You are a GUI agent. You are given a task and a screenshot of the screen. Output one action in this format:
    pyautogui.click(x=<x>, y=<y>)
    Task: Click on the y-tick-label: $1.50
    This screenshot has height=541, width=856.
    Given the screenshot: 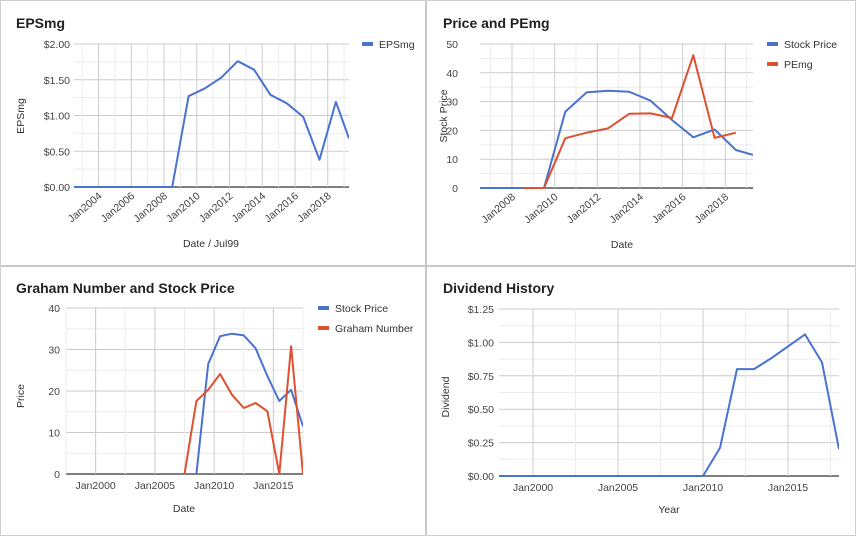 What is the action you would take?
    pyautogui.click(x=57, y=81)
    